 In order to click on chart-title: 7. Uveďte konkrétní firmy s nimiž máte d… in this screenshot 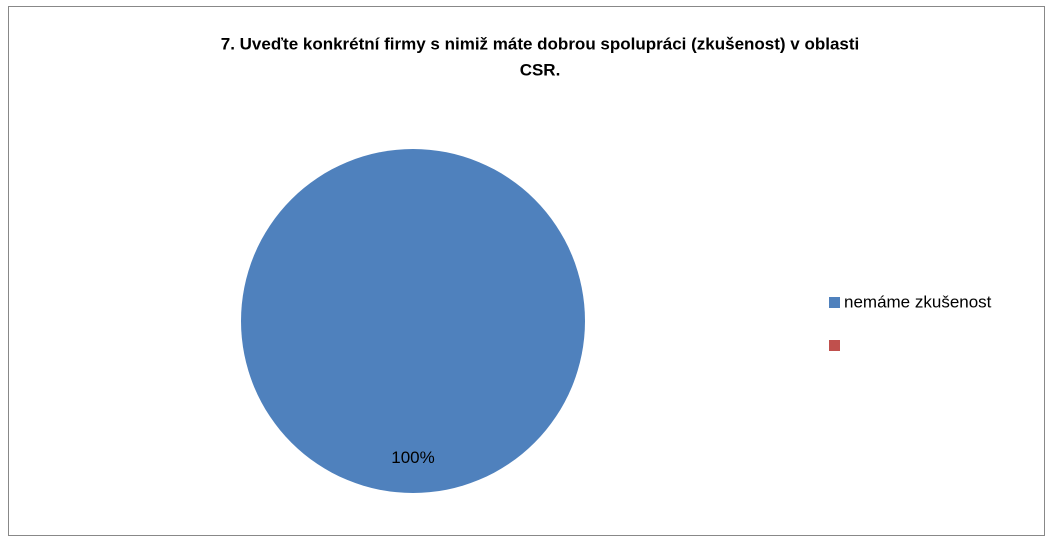, I will do `click(540, 43)`.